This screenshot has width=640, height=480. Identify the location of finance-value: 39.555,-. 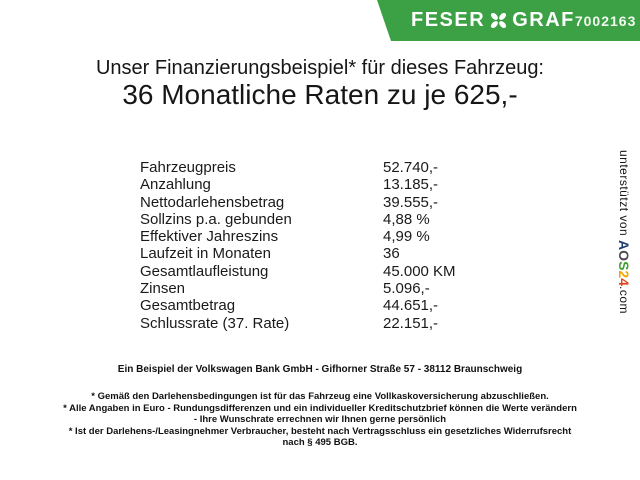
(411, 202).